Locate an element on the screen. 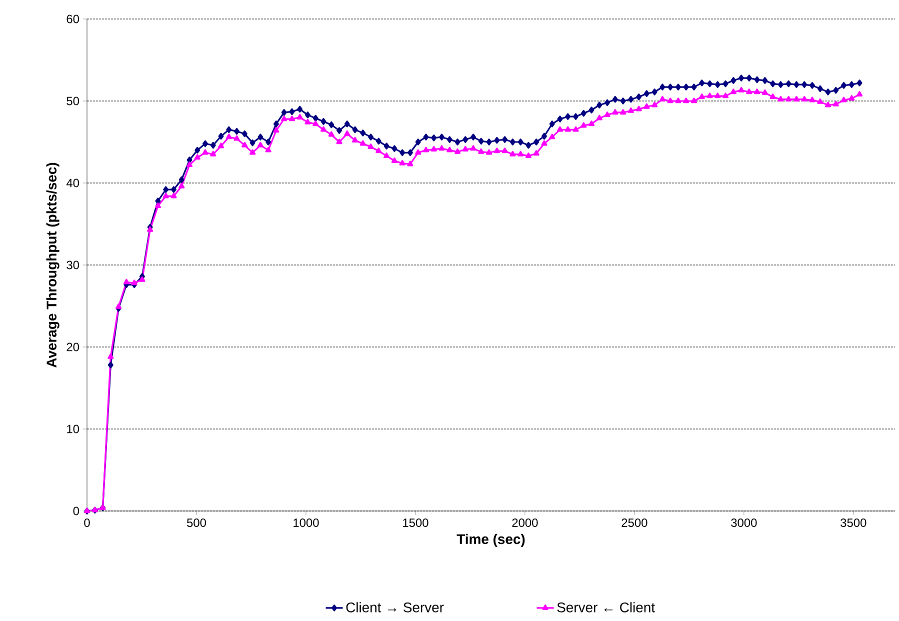 The height and width of the screenshot is (621, 899). legend-label: Client → Server is located at coordinates (395, 607).